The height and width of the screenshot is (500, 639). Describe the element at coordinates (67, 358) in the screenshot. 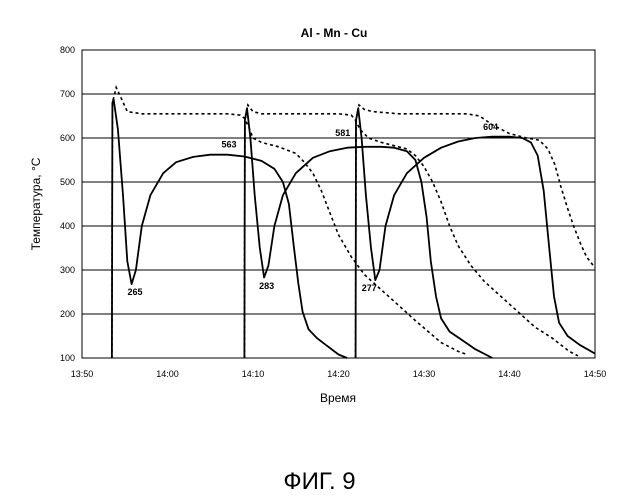

I see `y-tick-label: 100` at that location.